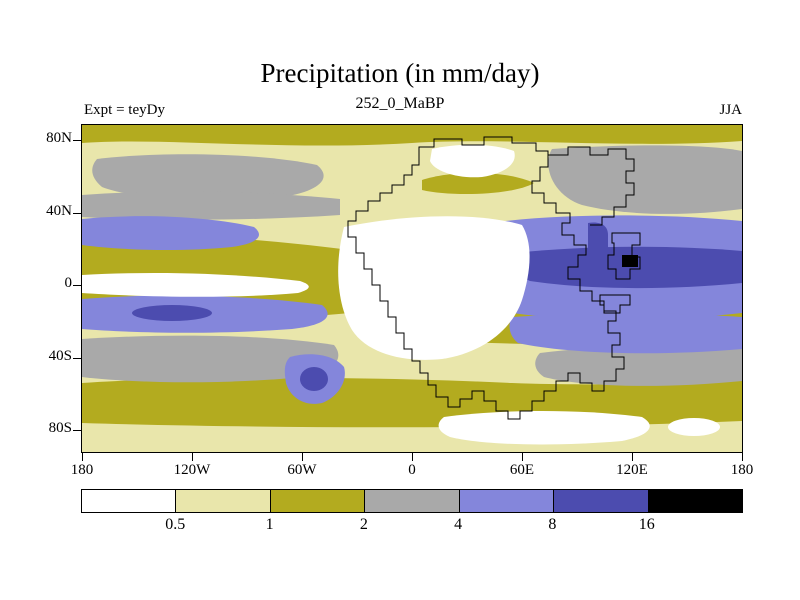 Image resolution: width=800 pixels, height=600 pixels. Describe the element at coordinates (211, 205) in the screenshot. I see `band-north-gray` at that location.